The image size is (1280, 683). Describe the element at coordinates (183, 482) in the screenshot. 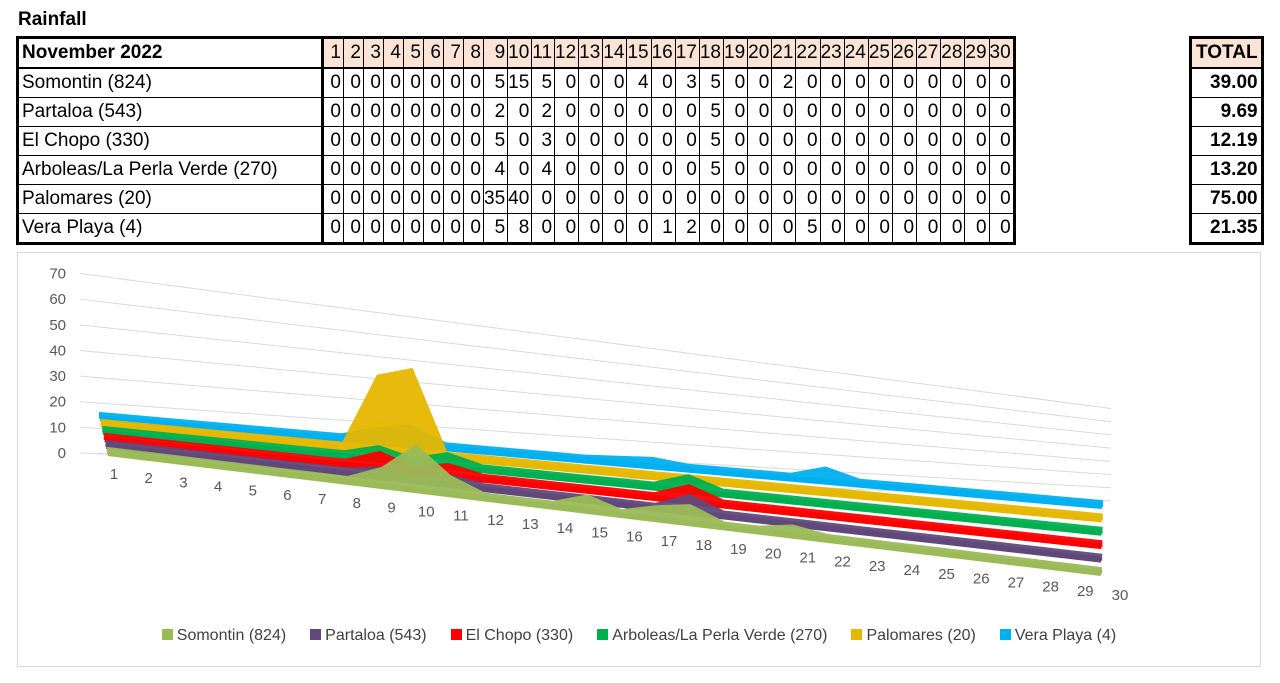

I see `x-tick-label: 3` at that location.